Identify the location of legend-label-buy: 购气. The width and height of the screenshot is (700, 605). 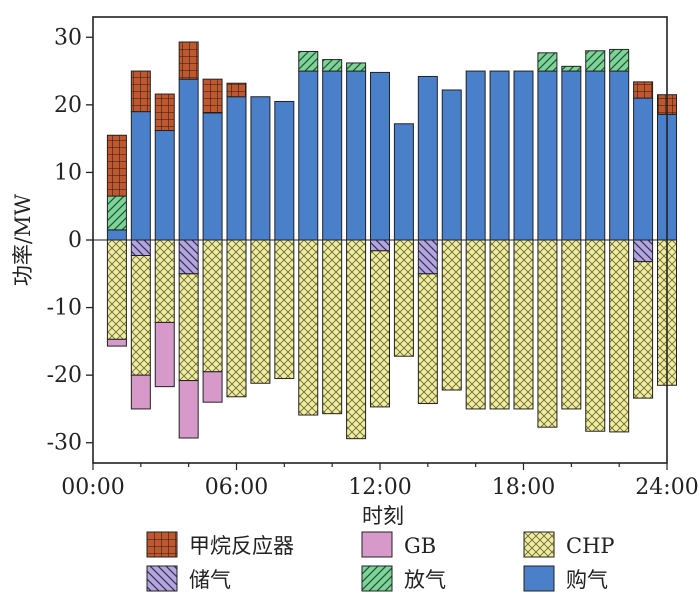
(587, 580).